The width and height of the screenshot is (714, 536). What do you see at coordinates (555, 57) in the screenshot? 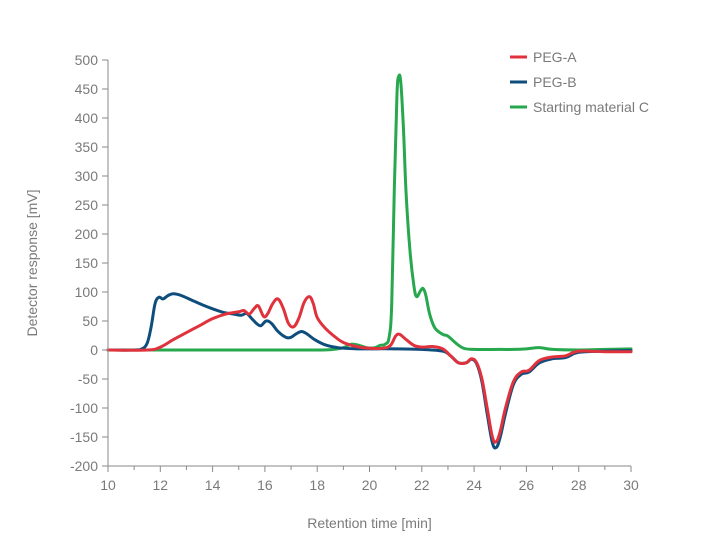
I see `legend-label-peg-a: PEG-A` at bounding box center [555, 57].